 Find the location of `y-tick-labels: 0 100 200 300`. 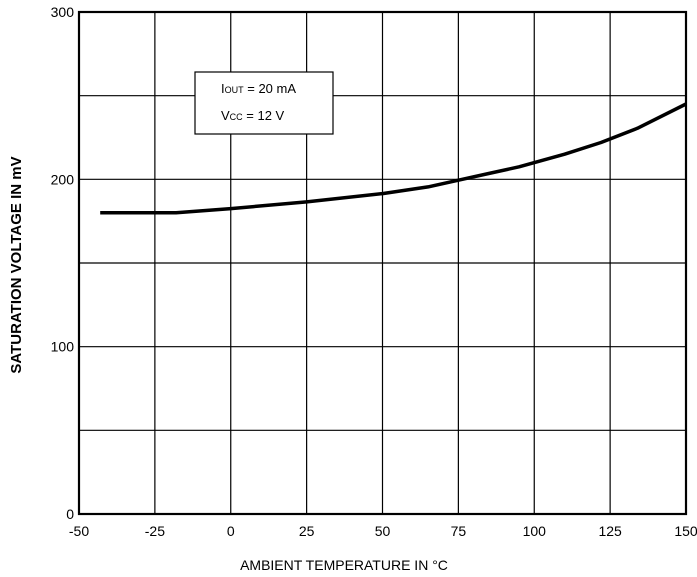

y-tick-labels: 0 100 200 300 is located at coordinates (63, 263).